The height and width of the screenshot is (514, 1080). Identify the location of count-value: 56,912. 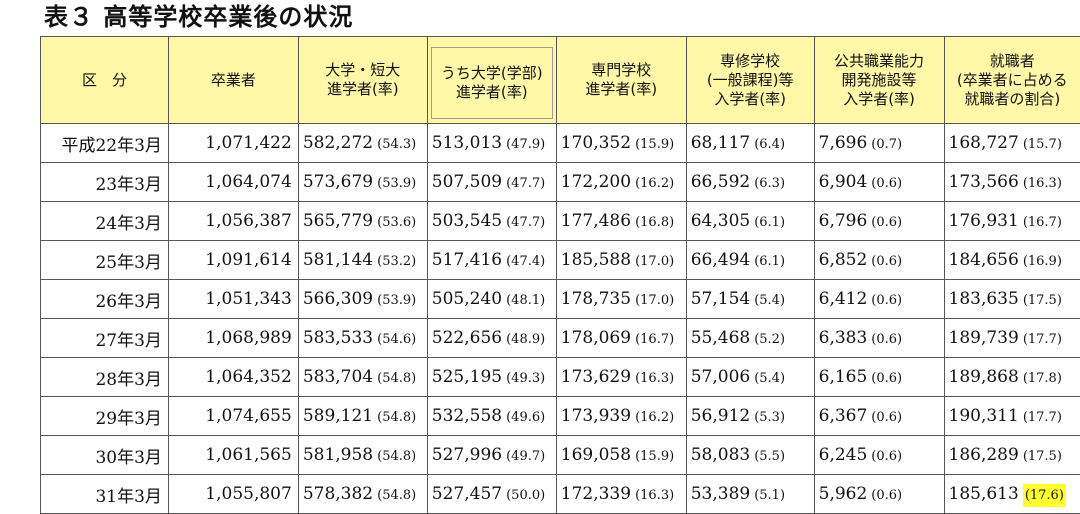
(720, 416).